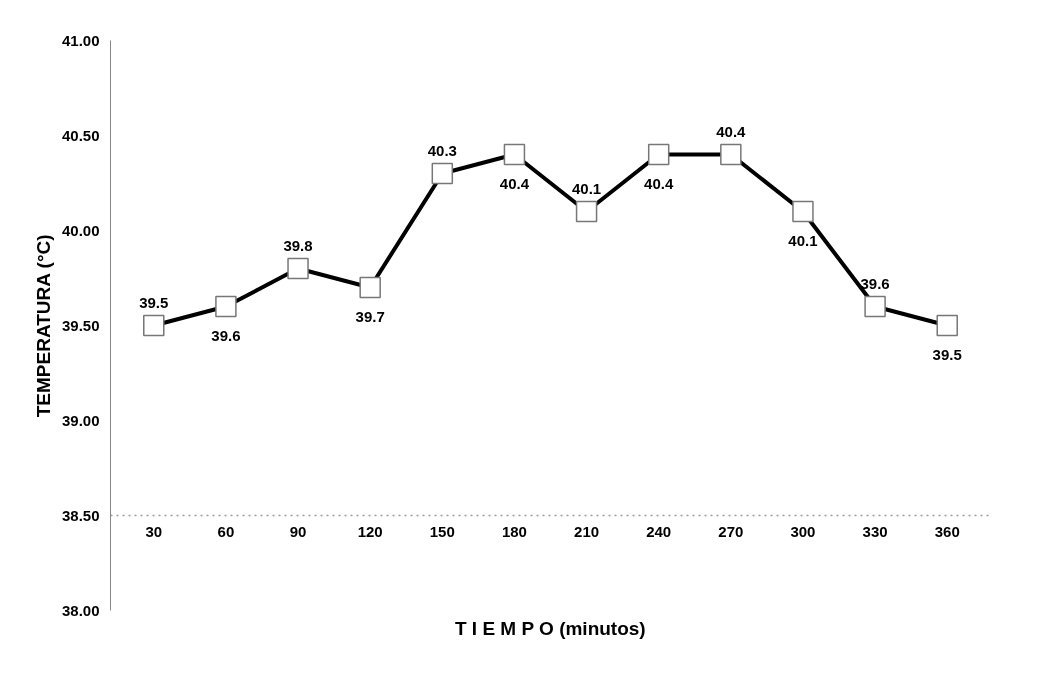 The height and width of the screenshot is (680, 1062). I want to click on y-tick-label: 39.00, so click(80, 420).